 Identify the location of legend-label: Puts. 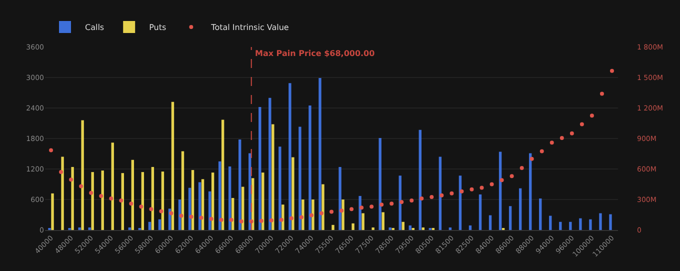
(157, 27).